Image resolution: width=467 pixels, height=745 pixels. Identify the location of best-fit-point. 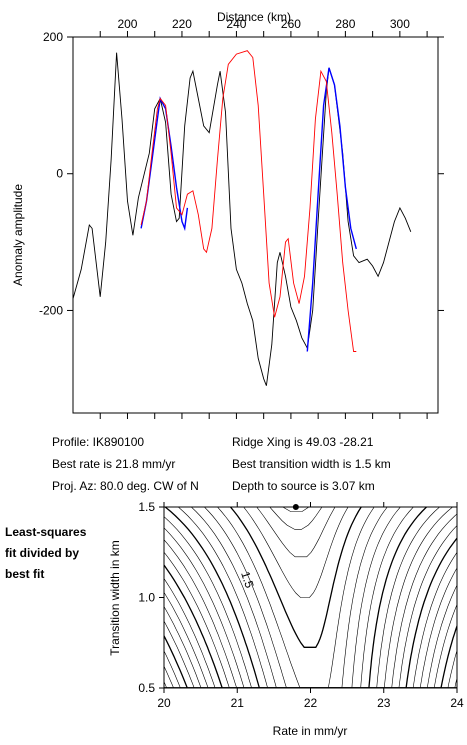
(295, 507).